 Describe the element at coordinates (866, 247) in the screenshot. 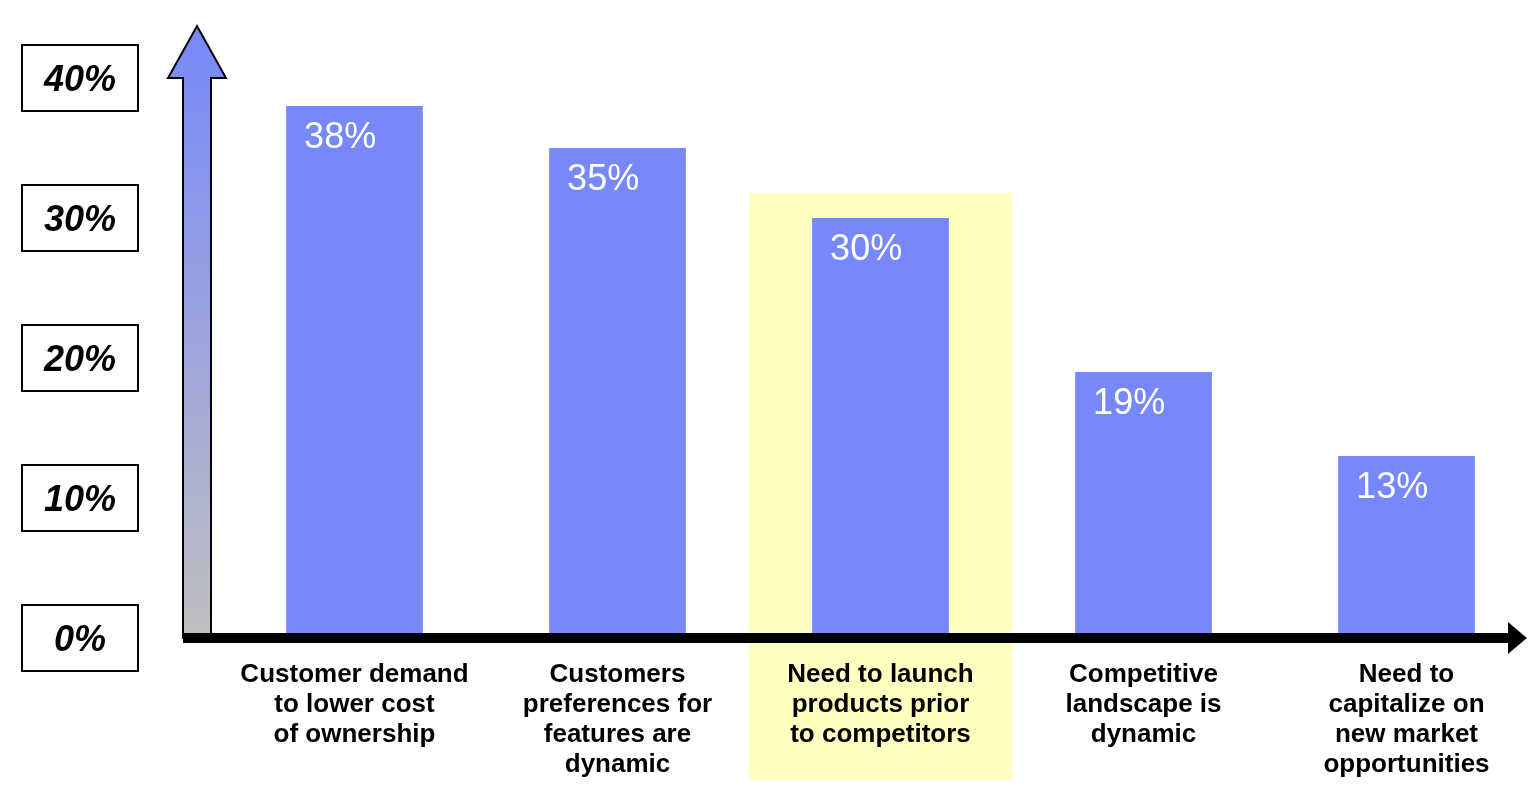

I see `data-label: 30%` at that location.